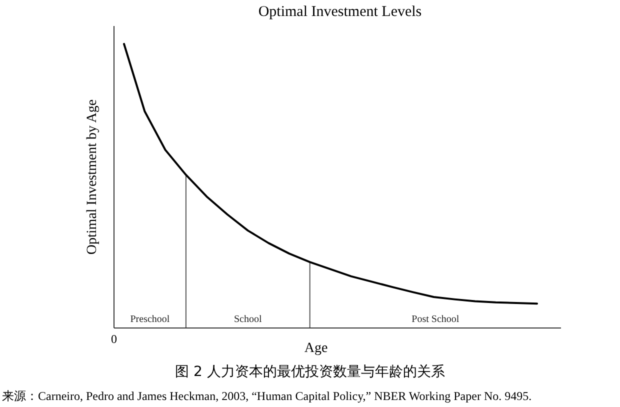  Describe the element at coordinates (316, 348) in the screenshot. I see `x-axis-title: Age` at that location.